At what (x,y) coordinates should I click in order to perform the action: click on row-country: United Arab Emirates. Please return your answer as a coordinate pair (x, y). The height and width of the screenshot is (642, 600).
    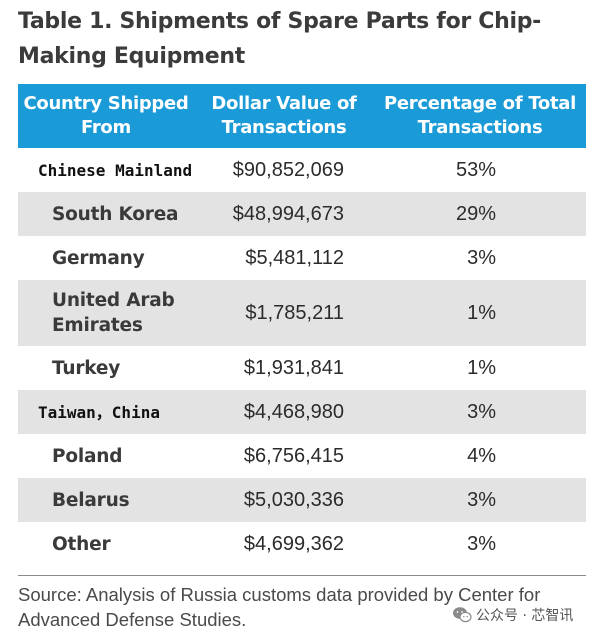
    Looking at the image, I should click on (113, 313).